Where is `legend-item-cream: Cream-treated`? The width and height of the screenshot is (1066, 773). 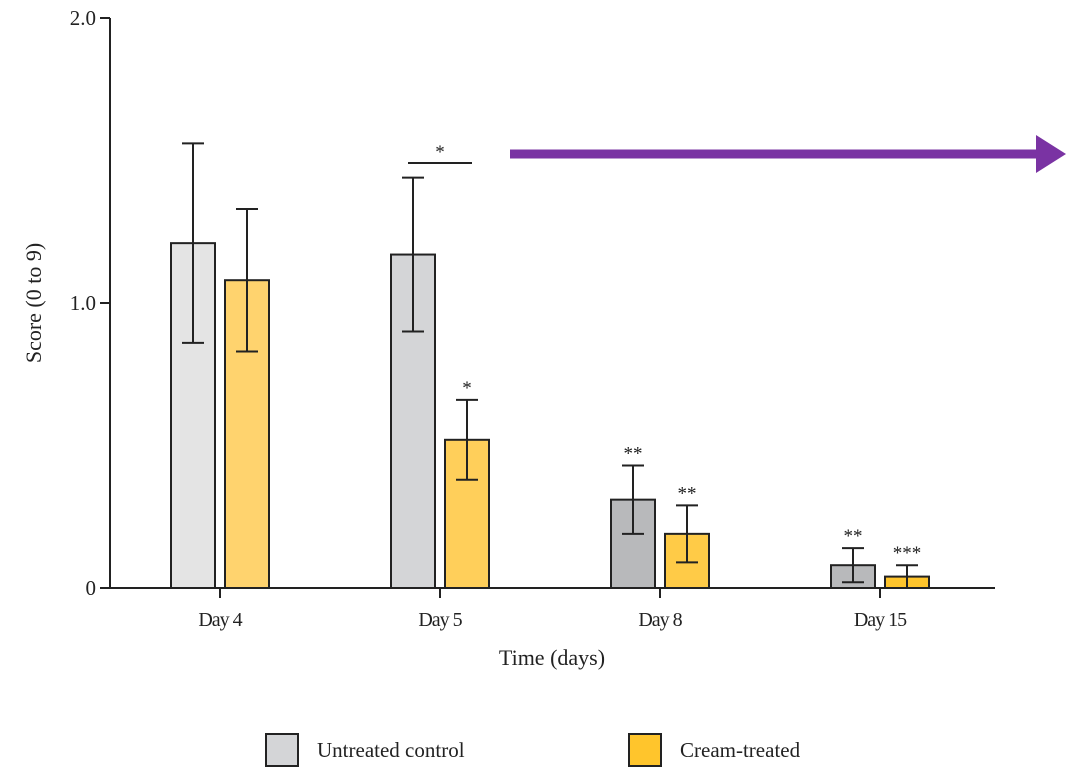 legend-item-cream: Cream-treated is located at coordinates (714, 750).